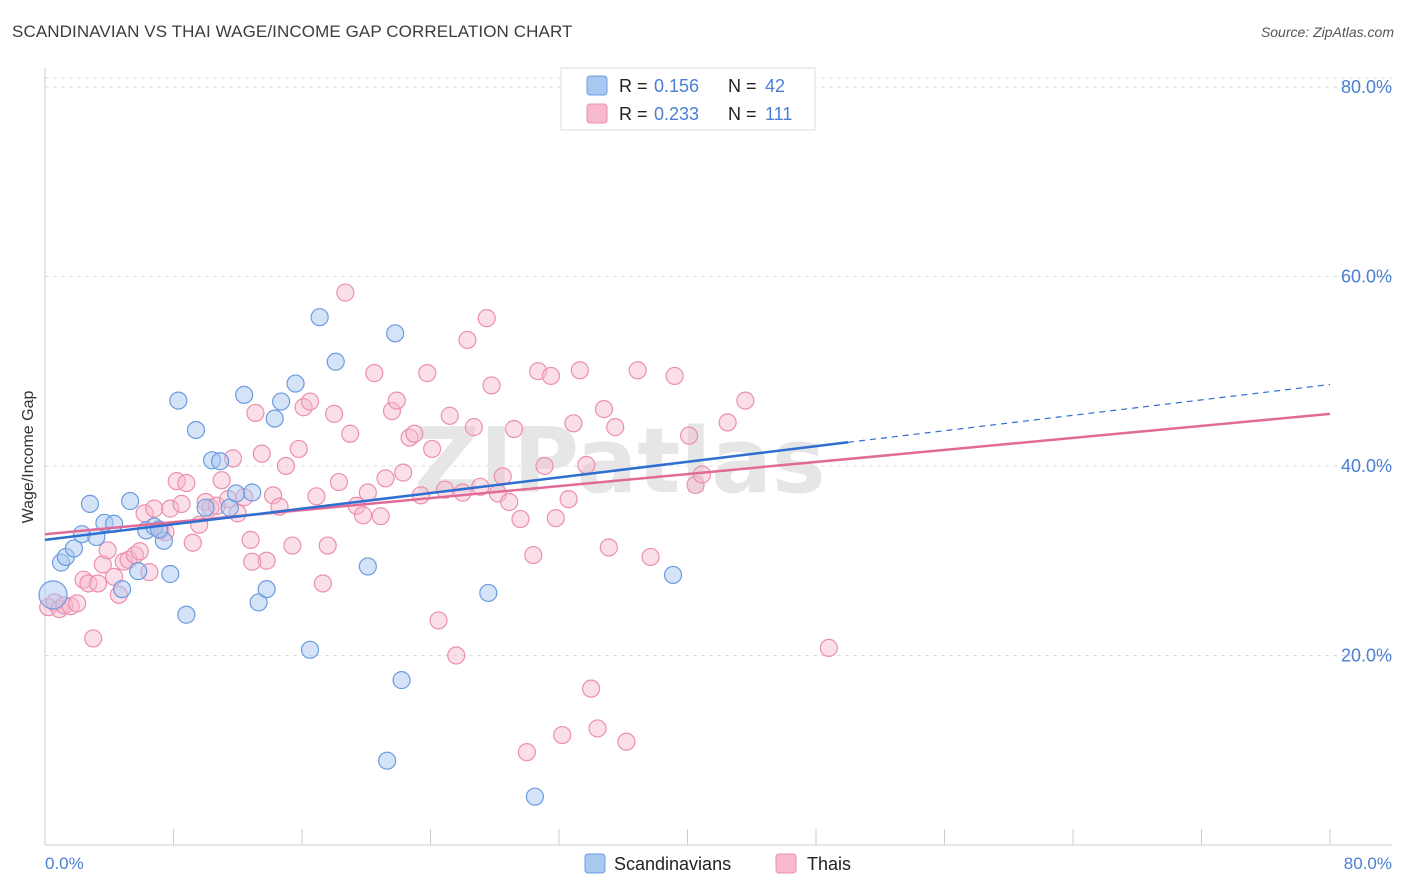  Describe the element at coordinates (633, 86) in the screenshot. I see `legend-r-label-1: R =` at that location.